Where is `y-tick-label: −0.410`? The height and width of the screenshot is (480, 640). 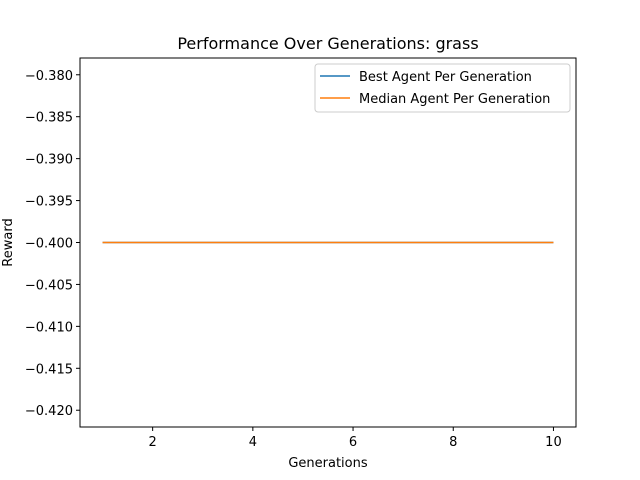 y-tick-label: −0.410 is located at coordinates (49, 327).